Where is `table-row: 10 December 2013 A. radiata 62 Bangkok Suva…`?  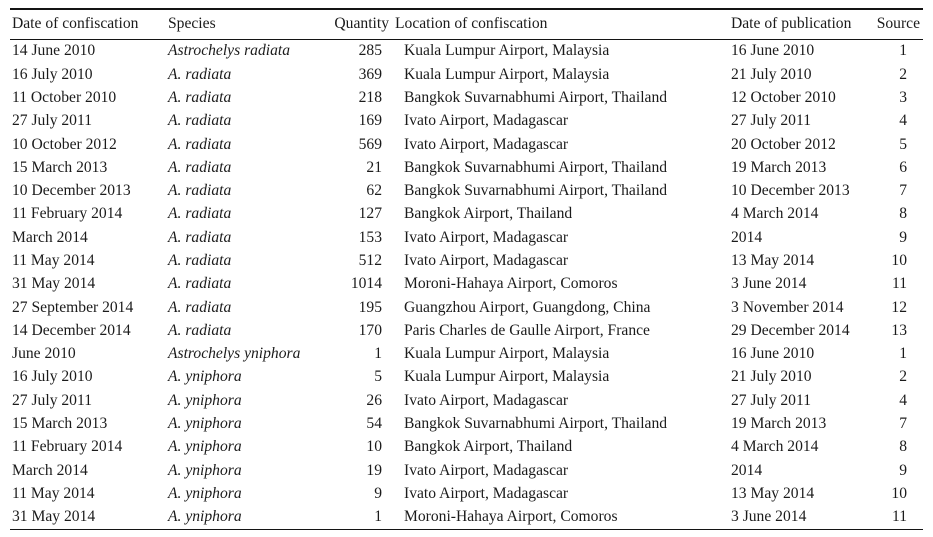 table-row: 10 December 2013 A. radiata 62 Bangkok Suva… is located at coordinates (466, 191).